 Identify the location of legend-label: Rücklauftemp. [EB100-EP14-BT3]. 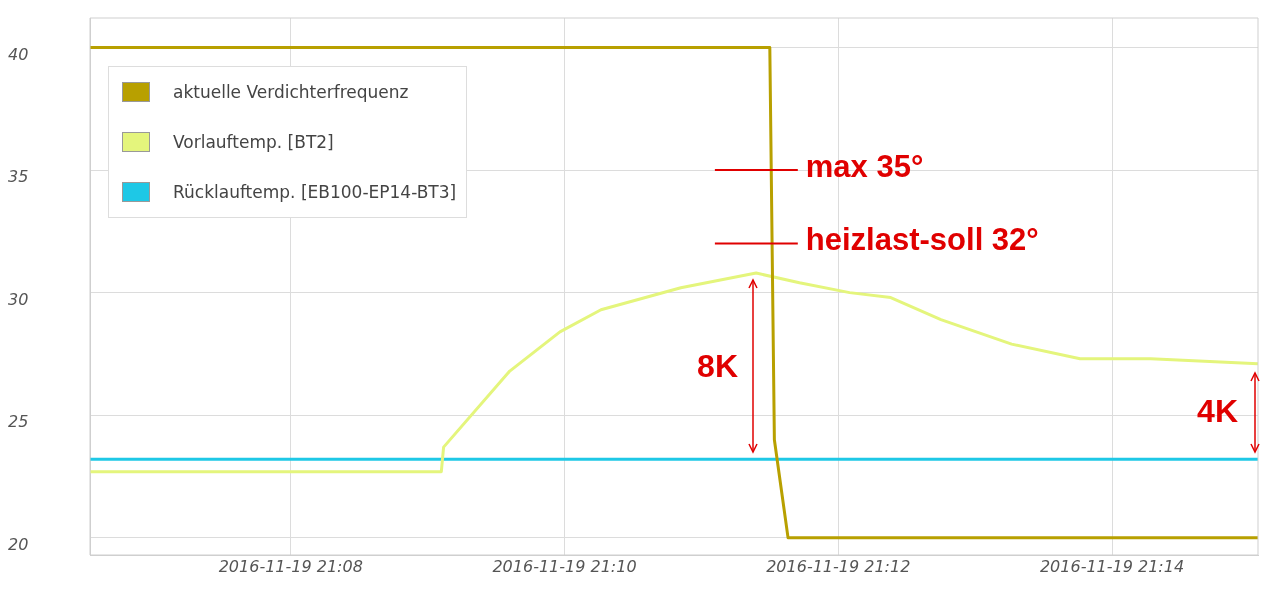
(315, 192).